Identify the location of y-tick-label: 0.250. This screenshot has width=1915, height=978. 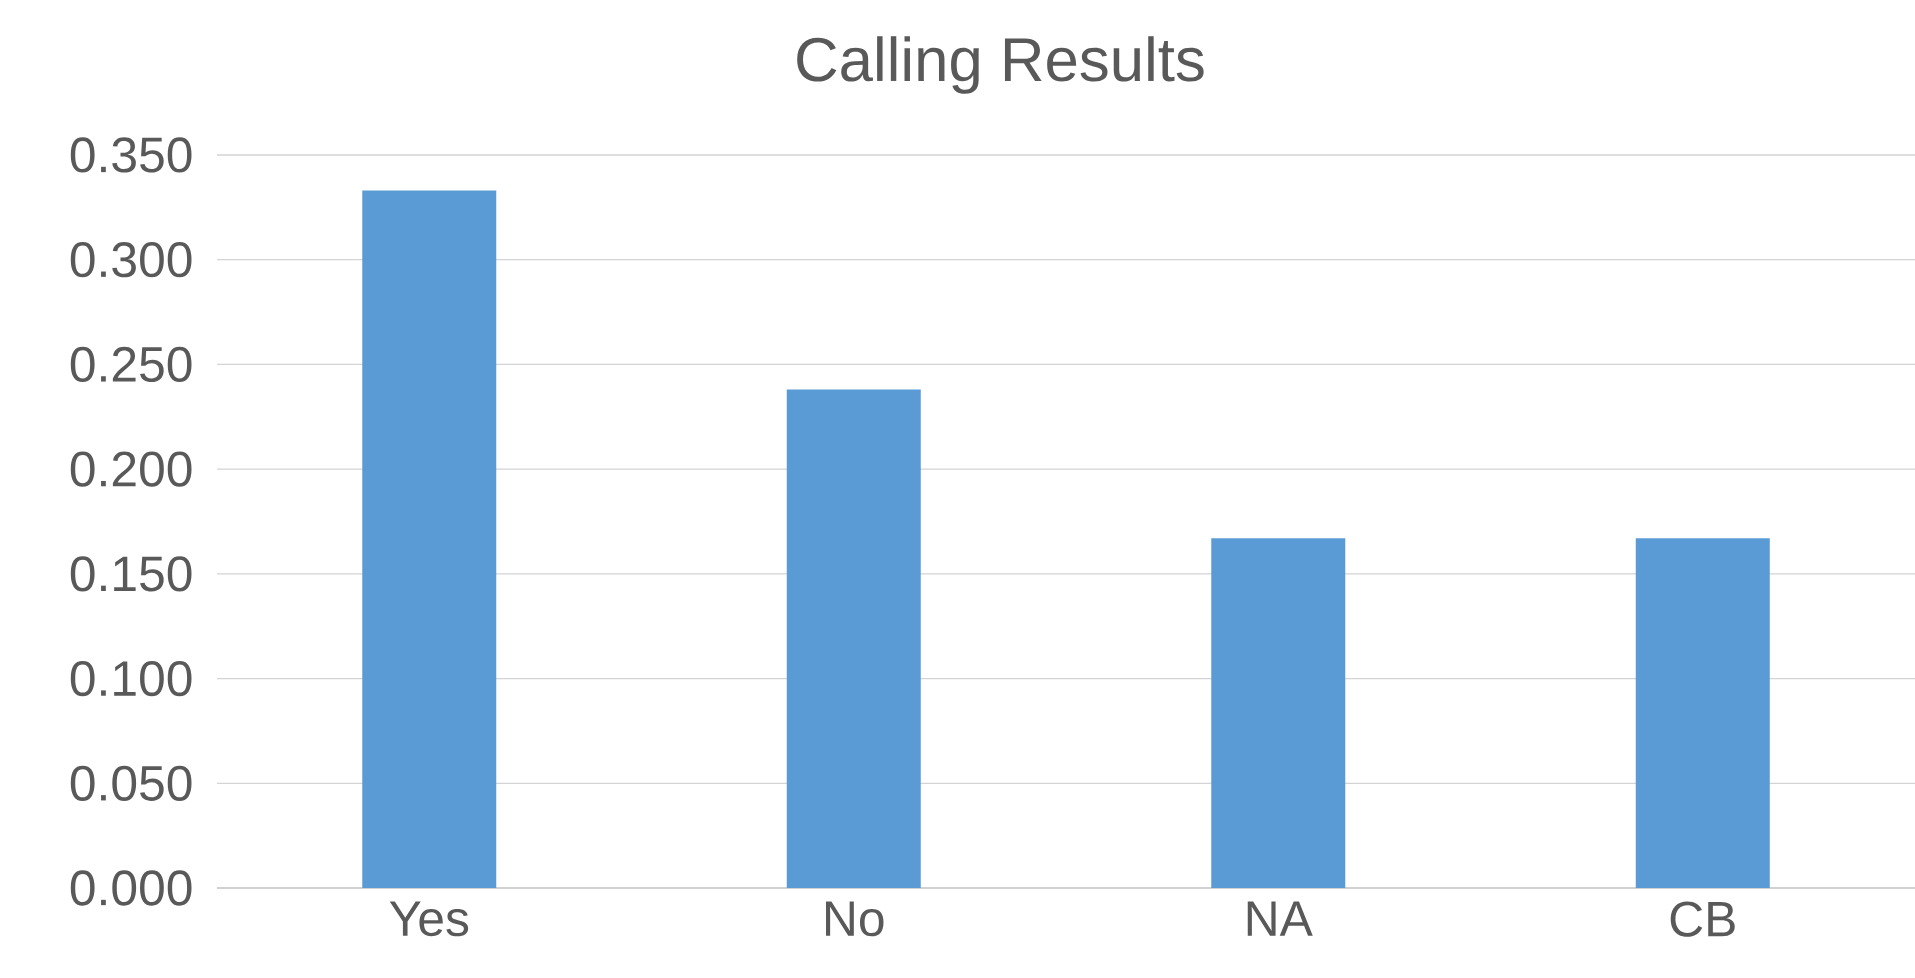
(131, 364).